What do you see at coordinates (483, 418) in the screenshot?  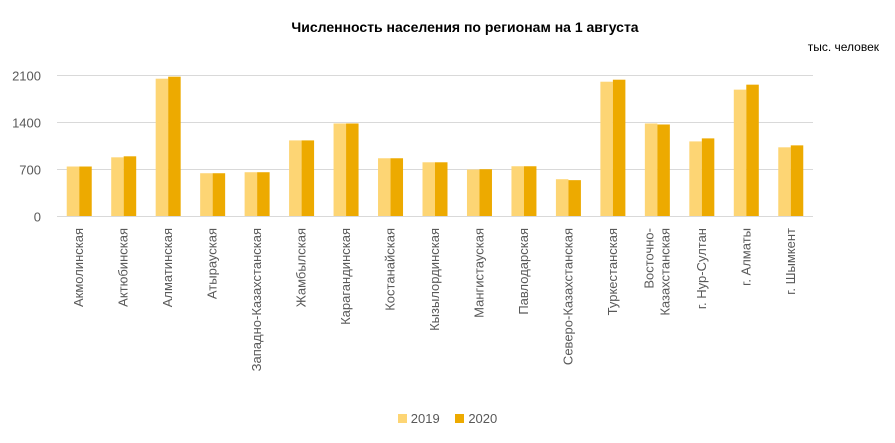 I see `legend-label: 2020` at bounding box center [483, 418].